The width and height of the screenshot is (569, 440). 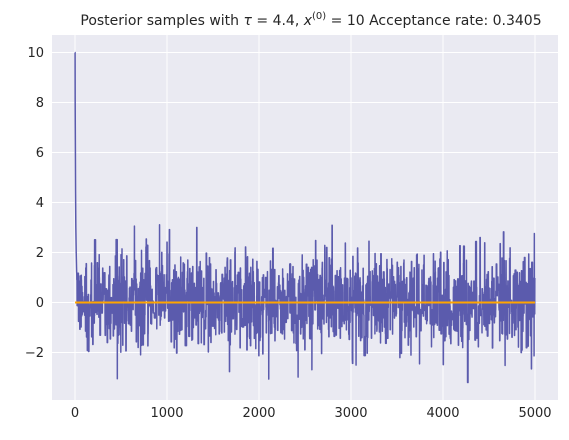 I want to click on y-tick-label: 2, so click(x=40, y=253).